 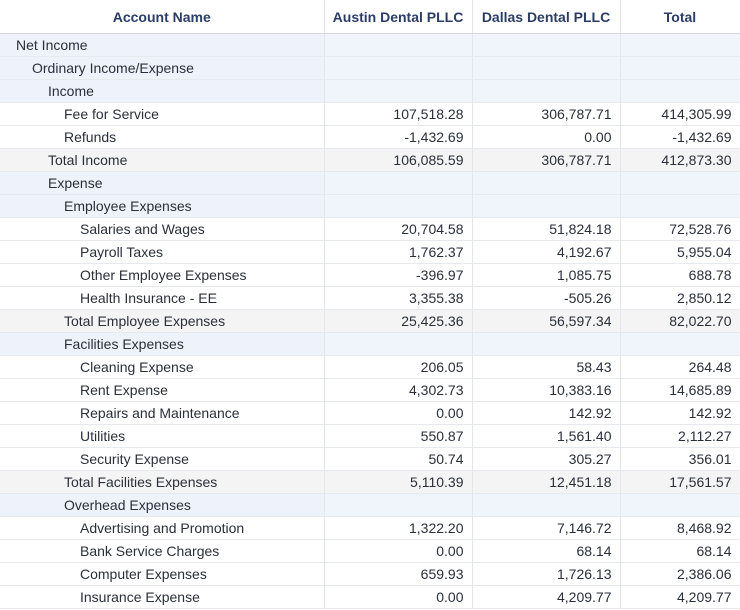 What do you see at coordinates (370, 367) in the screenshot?
I see `table-row: Cleaning Expense 206.05 58.43 264.48` at bounding box center [370, 367].